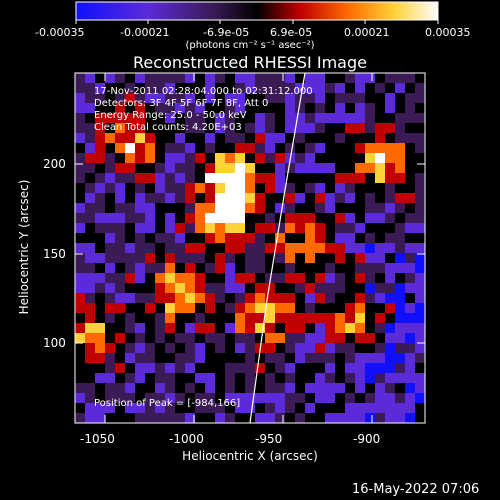  What do you see at coordinates (145, 32) in the screenshot?
I see `colorbar-tick: -0.00021` at bounding box center [145, 32].